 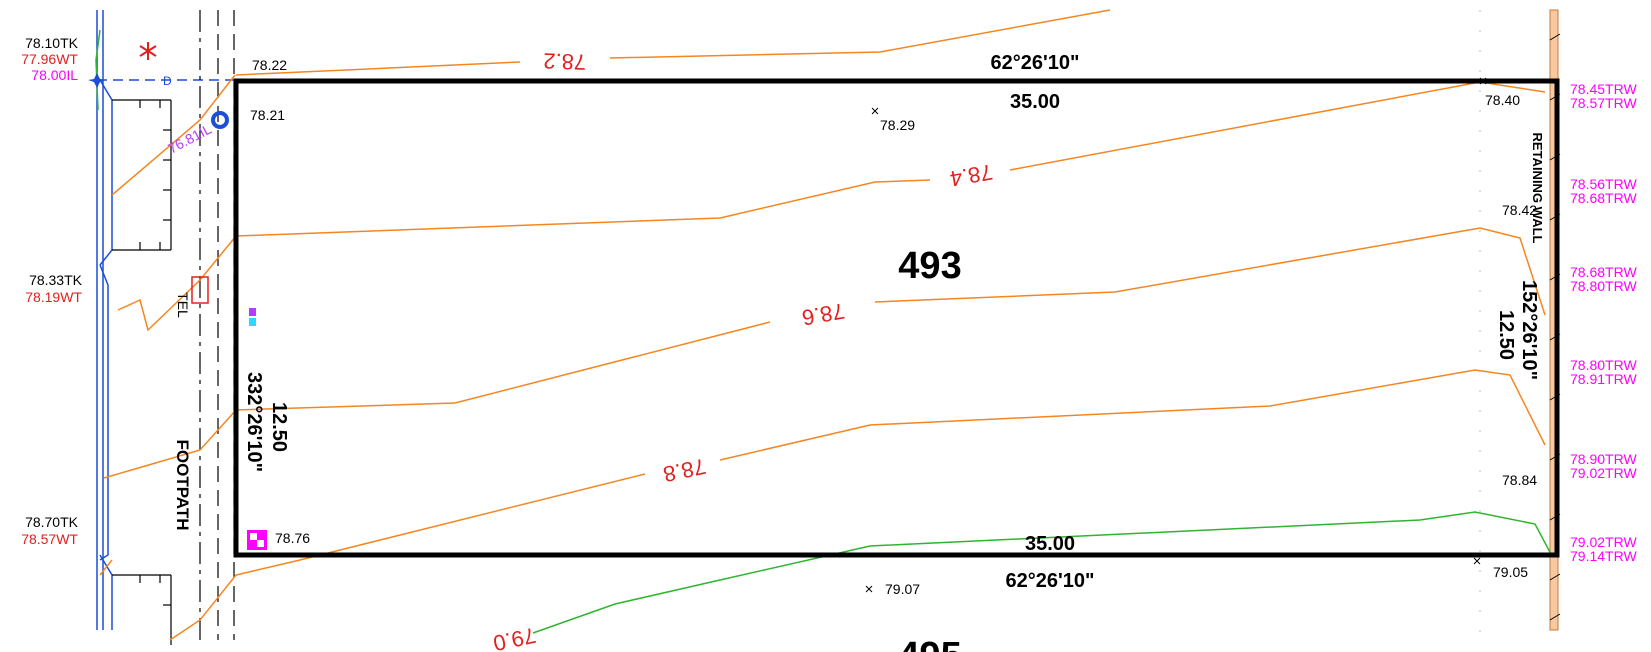 What do you see at coordinates (1035, 102) in the screenshot?
I see `distance-top: 35.00` at bounding box center [1035, 102].